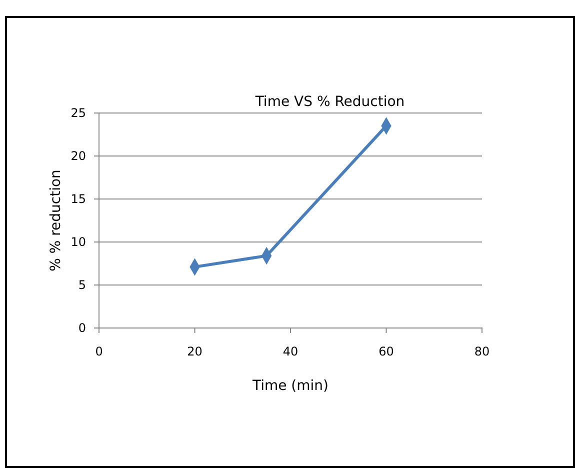 The width and height of the screenshot is (582, 473). Describe the element at coordinates (78, 199) in the screenshot. I see `y-tick-label: 15` at that location.